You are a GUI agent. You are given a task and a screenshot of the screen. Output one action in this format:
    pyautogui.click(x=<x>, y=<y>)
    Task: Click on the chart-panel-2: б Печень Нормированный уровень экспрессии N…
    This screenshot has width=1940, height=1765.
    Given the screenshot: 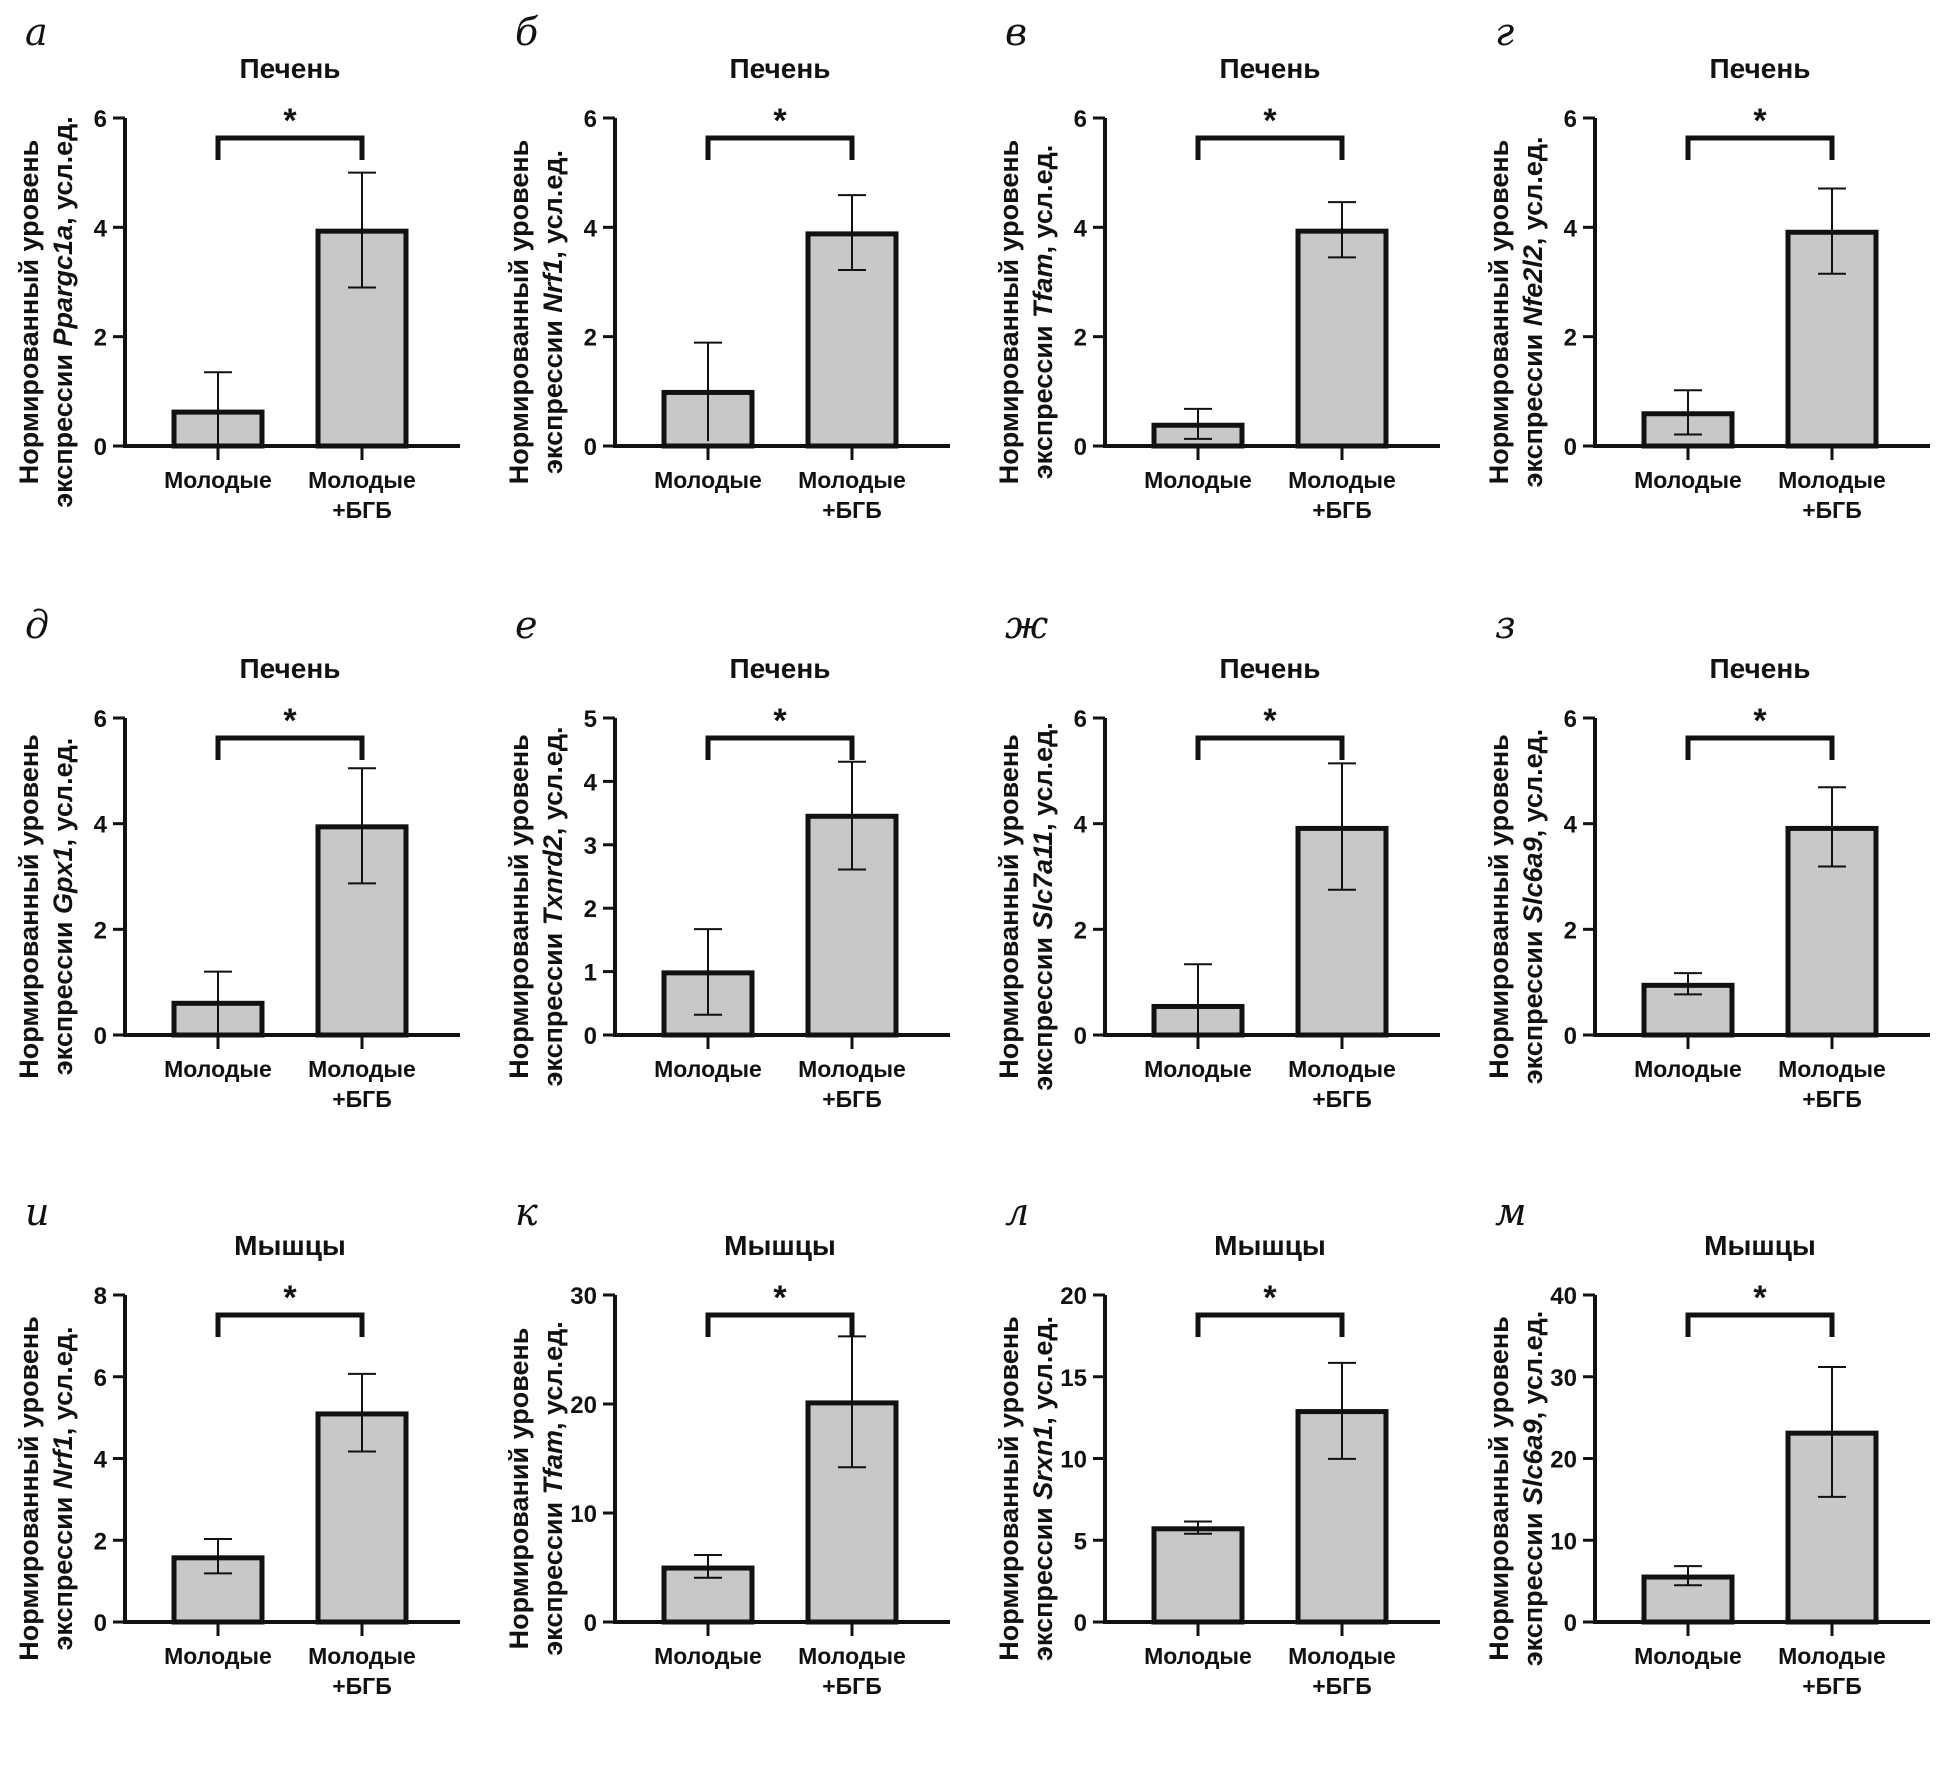 What is the action you would take?
    pyautogui.click(x=730, y=290)
    